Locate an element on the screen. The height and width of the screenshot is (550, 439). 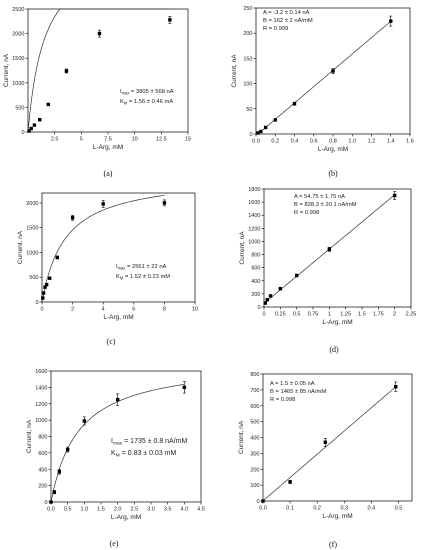
x-tick-label: 6 is located at coordinates (133, 310).